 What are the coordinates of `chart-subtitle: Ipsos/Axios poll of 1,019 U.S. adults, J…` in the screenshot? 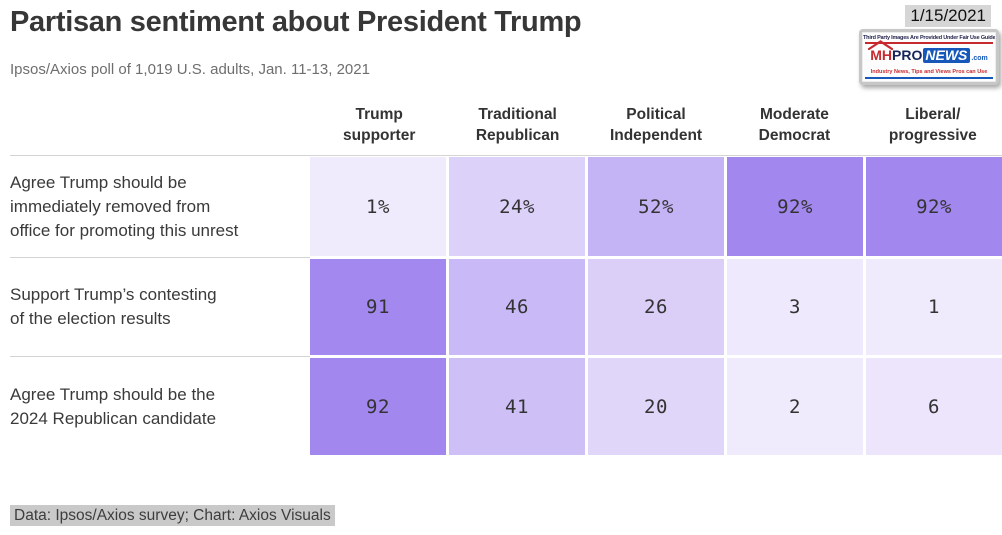 It's located at (190, 69).